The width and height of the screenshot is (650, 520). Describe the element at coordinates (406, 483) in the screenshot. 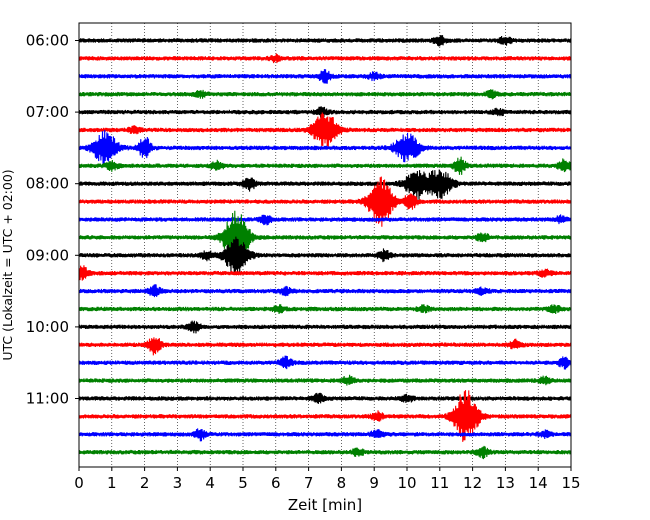

I see `x-tick-label: 10` at that location.